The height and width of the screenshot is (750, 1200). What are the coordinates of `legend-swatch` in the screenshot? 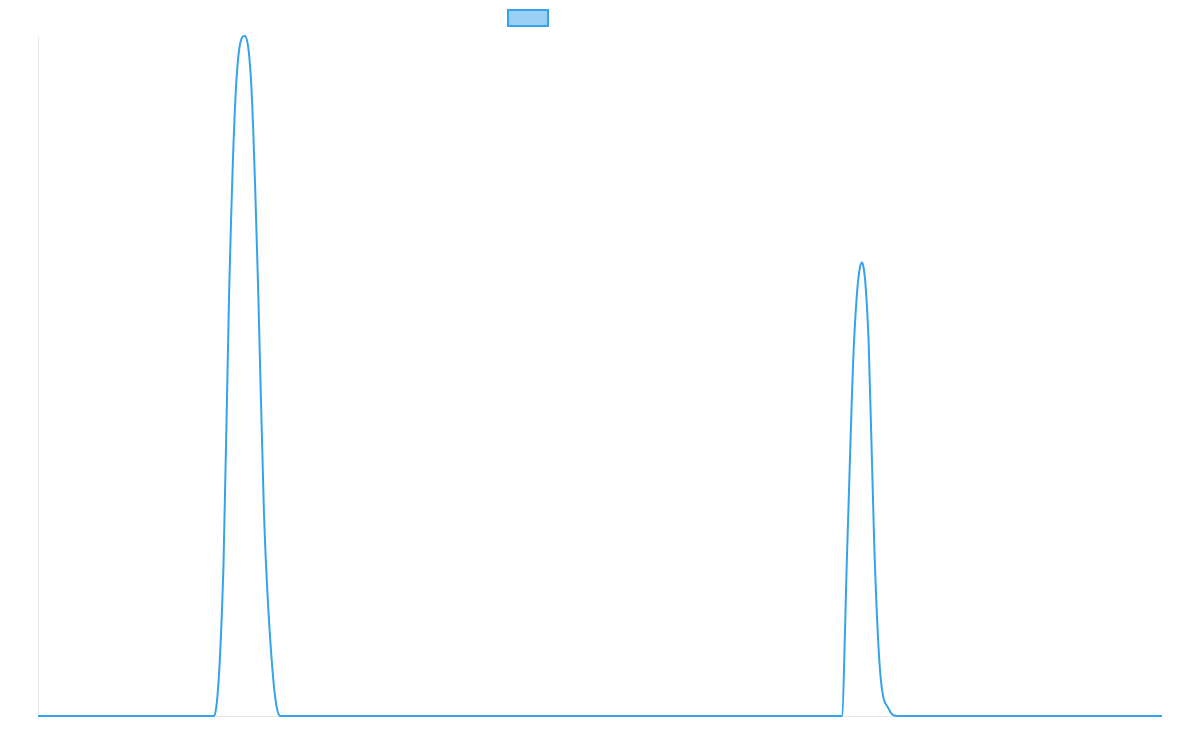 It's located at (528, 18).